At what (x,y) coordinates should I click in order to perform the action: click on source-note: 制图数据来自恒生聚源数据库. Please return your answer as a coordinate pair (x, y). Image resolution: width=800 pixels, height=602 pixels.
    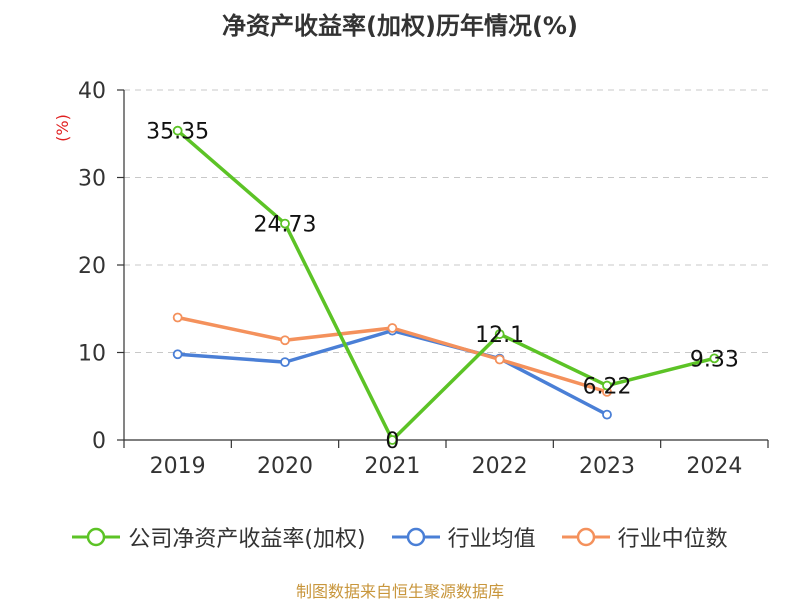
    Looking at the image, I should click on (399, 591).